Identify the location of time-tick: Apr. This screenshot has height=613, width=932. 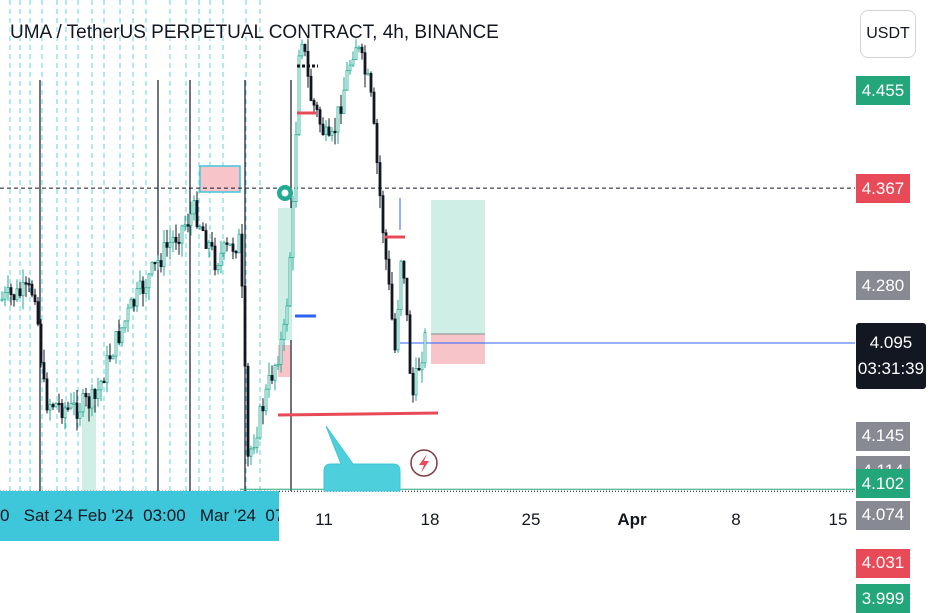
(632, 519).